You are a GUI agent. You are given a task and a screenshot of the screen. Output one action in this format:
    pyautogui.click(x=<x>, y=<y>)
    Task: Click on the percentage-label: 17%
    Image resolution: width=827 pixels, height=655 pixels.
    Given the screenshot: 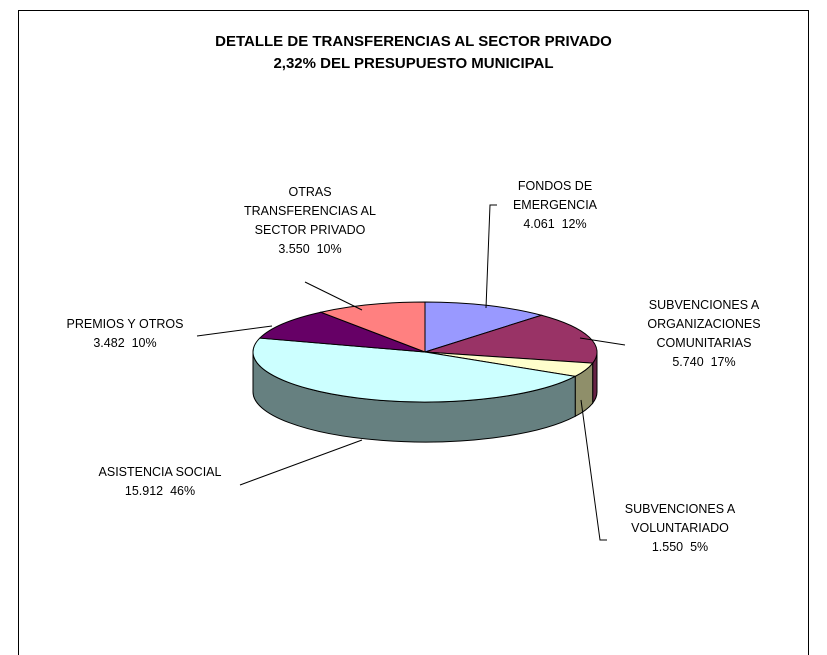 What is the action you would take?
    pyautogui.click(x=723, y=362)
    